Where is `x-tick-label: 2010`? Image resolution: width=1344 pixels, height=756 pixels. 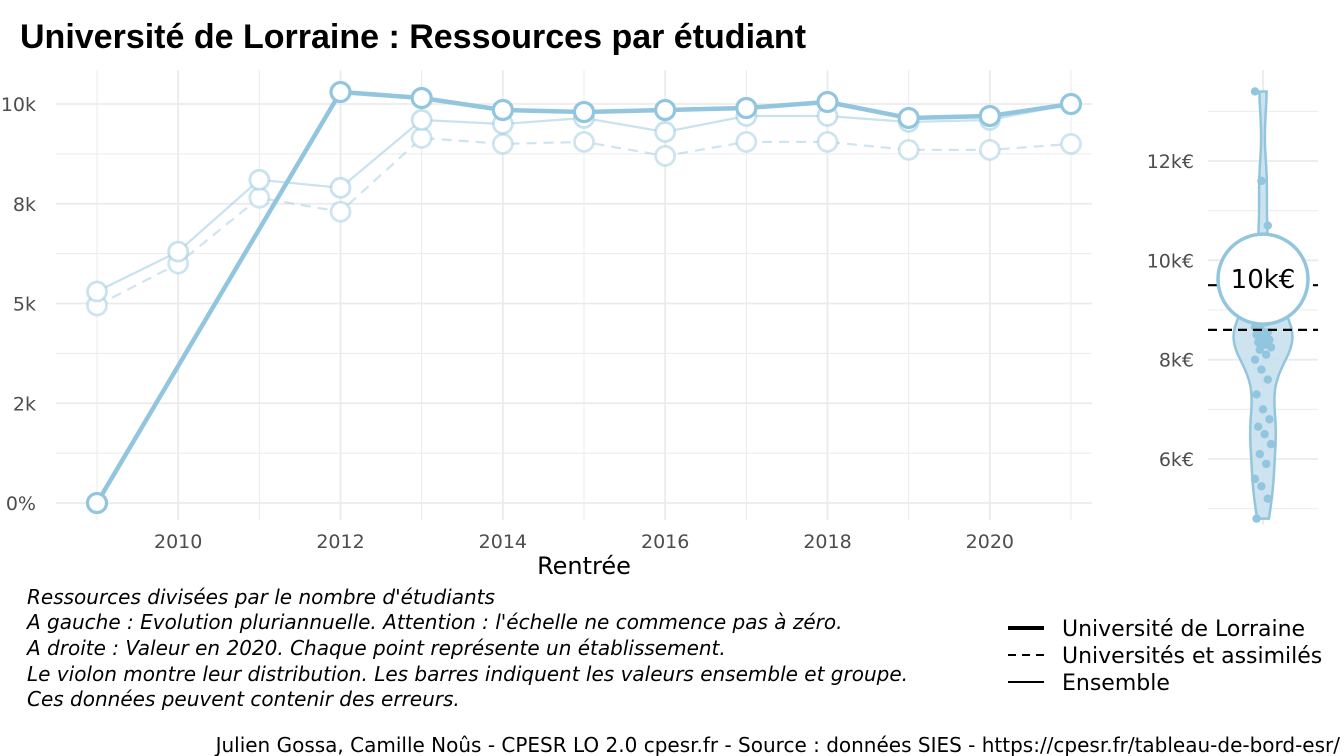 x-tick-label: 2010 is located at coordinates (178, 542).